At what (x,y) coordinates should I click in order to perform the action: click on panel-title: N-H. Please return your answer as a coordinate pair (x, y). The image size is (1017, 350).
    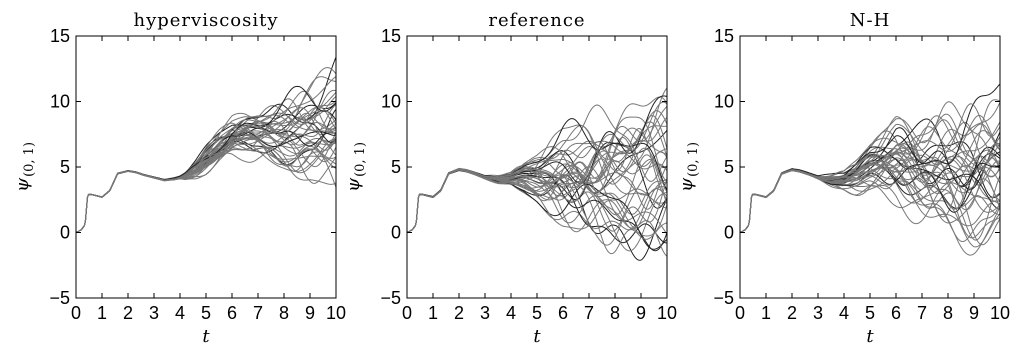
    Looking at the image, I should click on (870, 20).